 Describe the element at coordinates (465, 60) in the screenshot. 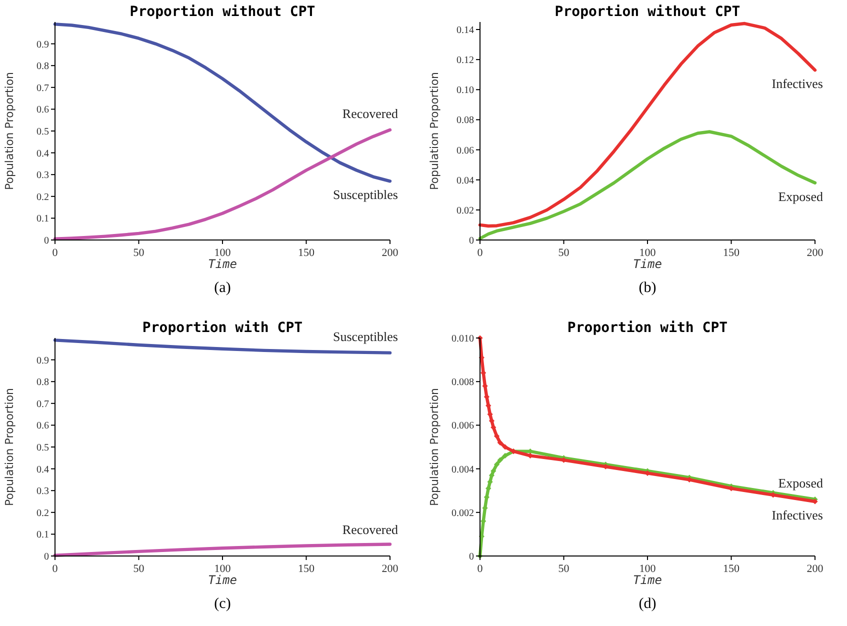

I see `y-tick-label: 0.12` at that location.